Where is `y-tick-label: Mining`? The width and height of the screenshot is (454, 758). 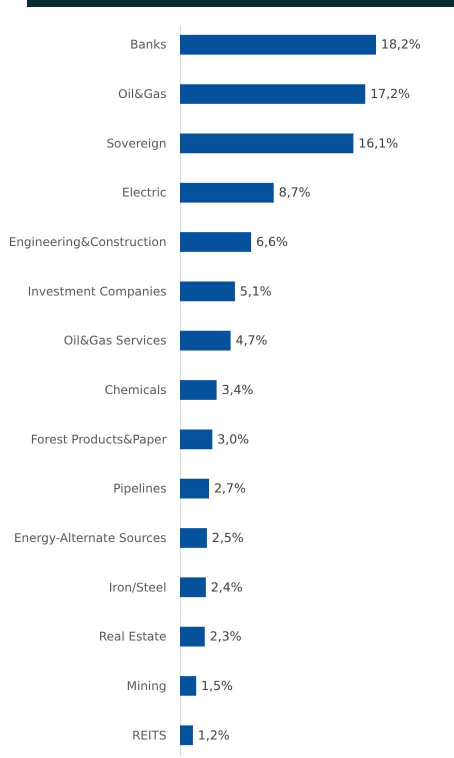 y-tick-label: Mining is located at coordinates (146, 685).